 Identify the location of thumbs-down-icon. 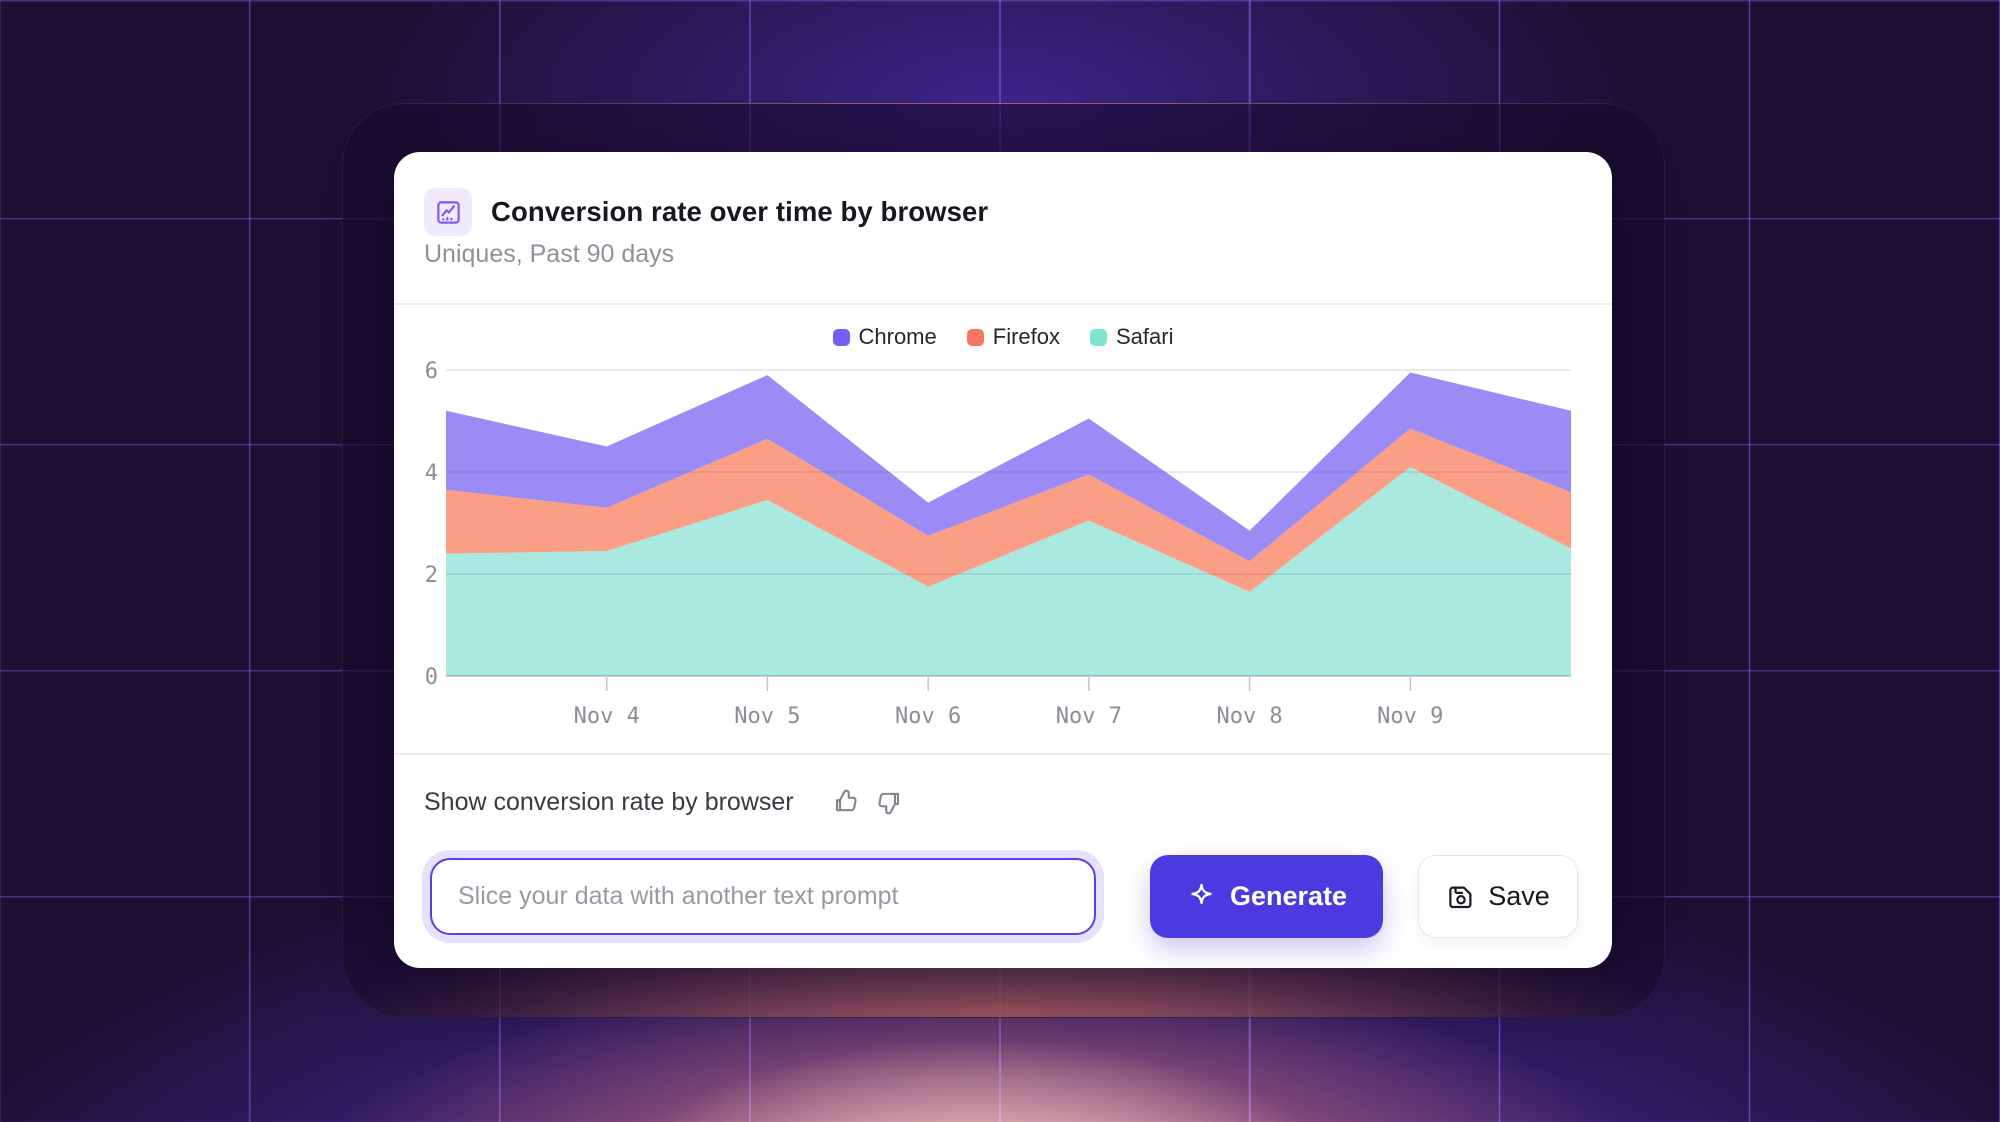
(890, 802).